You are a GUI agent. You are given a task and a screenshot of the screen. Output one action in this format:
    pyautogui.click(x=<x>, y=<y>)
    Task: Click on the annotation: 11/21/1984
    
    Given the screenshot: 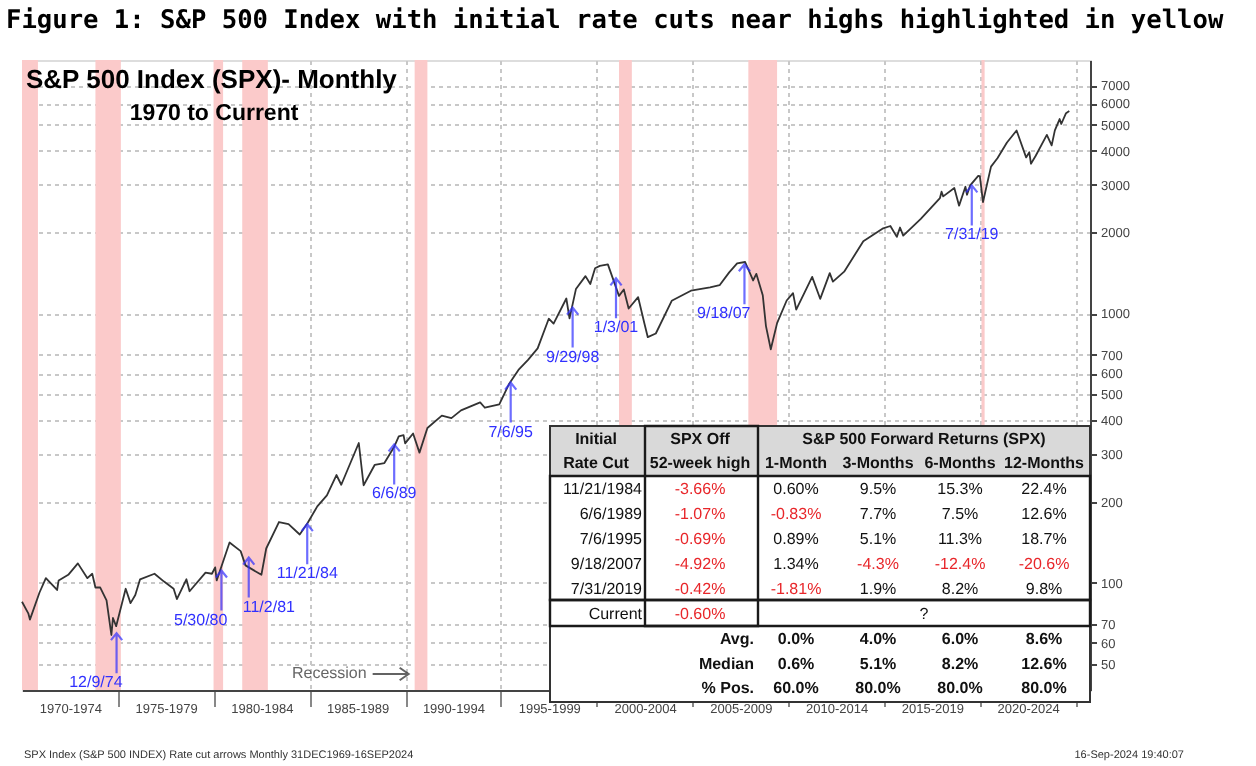 What is the action you would take?
    pyautogui.click(x=603, y=489)
    